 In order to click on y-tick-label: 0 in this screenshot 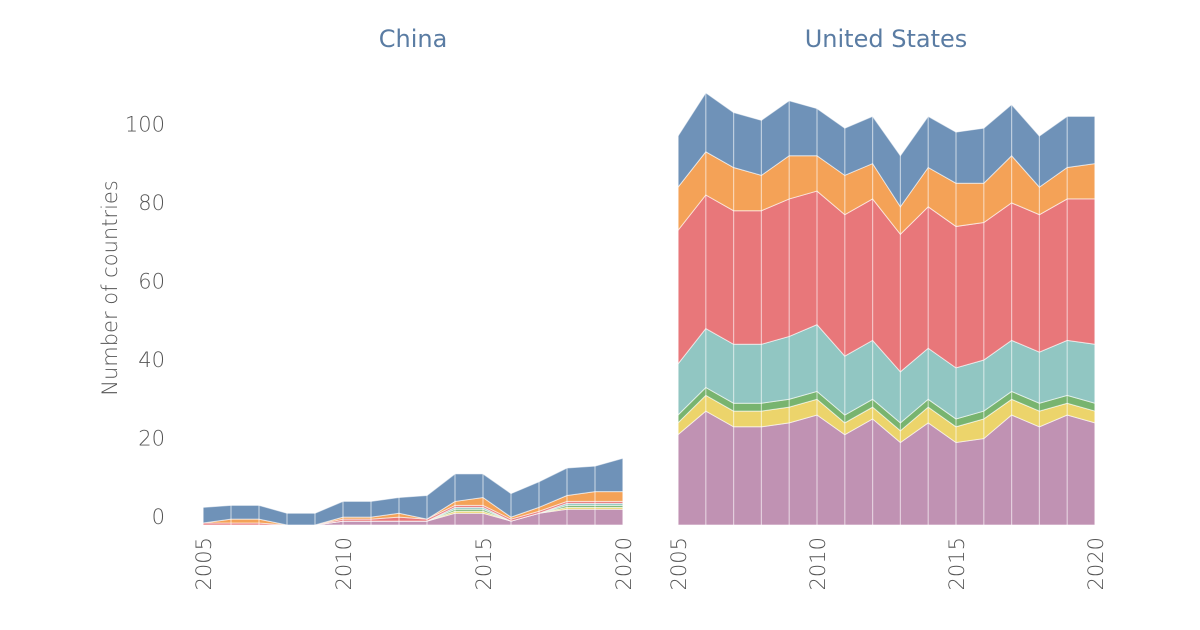, I will do `click(158, 517)`.